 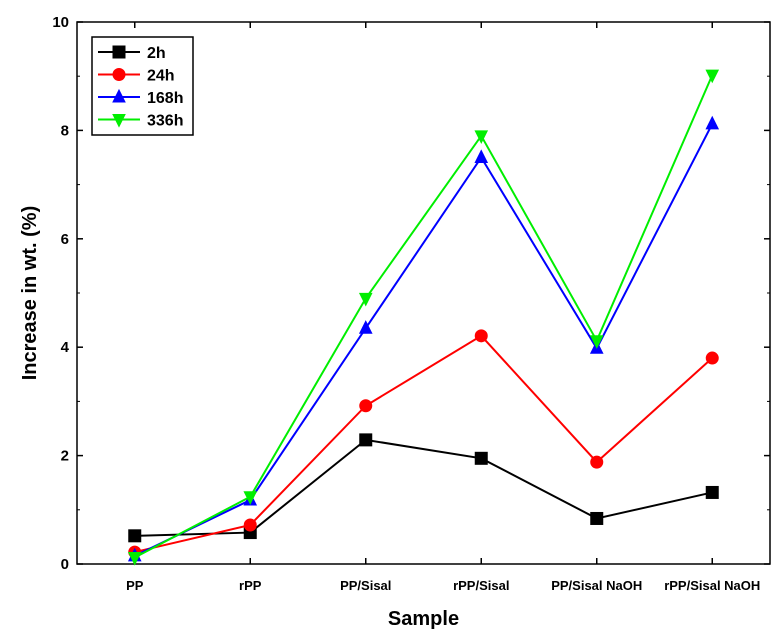 I want to click on x-tick-label: PP/Sisal NaOH, so click(x=596, y=585).